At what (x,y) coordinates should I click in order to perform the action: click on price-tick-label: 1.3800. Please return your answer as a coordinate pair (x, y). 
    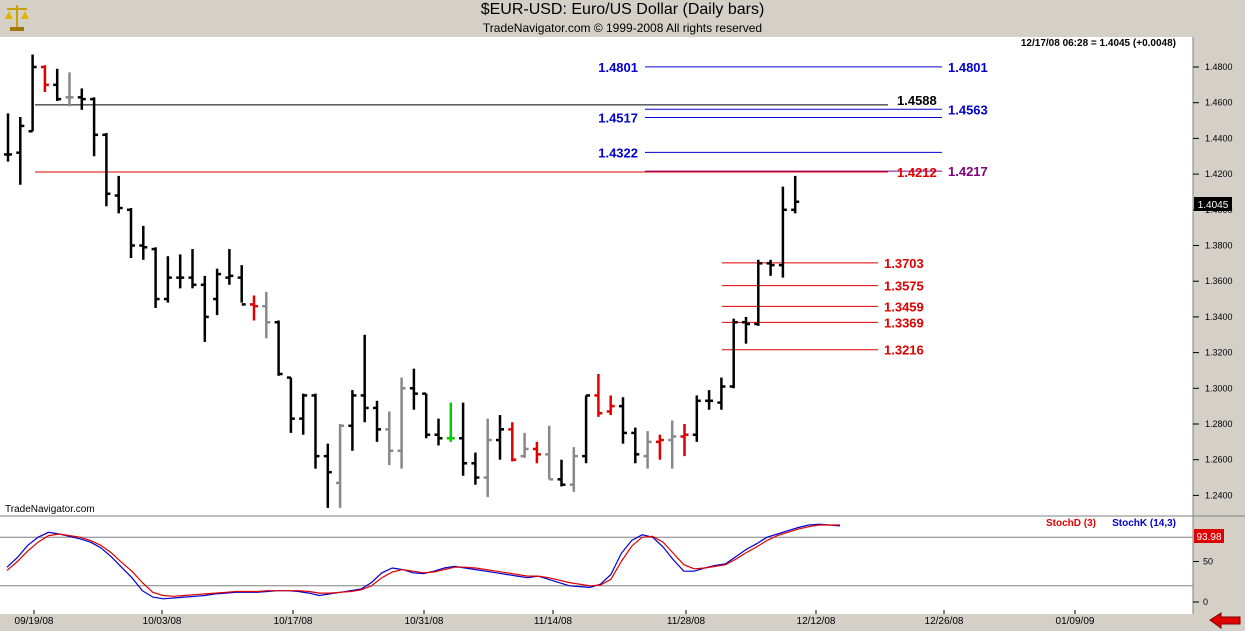
    Looking at the image, I should click on (1219, 246).